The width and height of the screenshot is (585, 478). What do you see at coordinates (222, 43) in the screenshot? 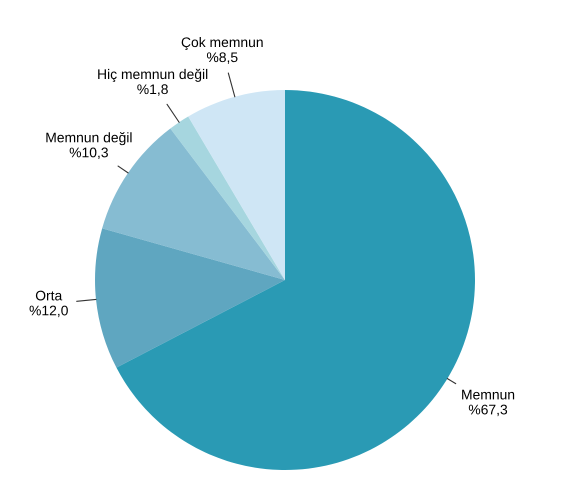
I see `slice-label: Çok memnun` at bounding box center [222, 43].